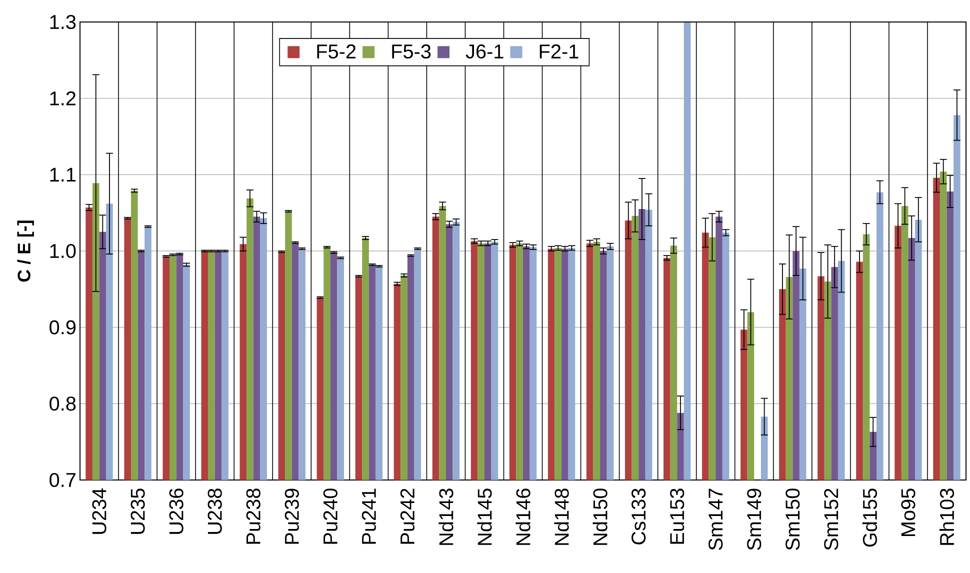 This screenshot has width=970, height=573. What do you see at coordinates (63, 22) in the screenshot?
I see `y-tick-label: 1.3` at bounding box center [63, 22].